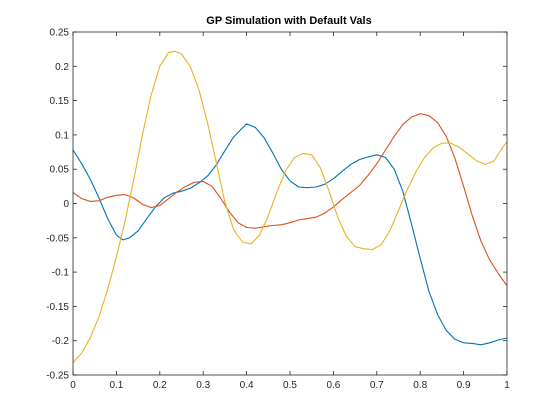  Describe the element at coordinates (290, 385) in the screenshot. I see `x-tick-label: 0.5` at that location.